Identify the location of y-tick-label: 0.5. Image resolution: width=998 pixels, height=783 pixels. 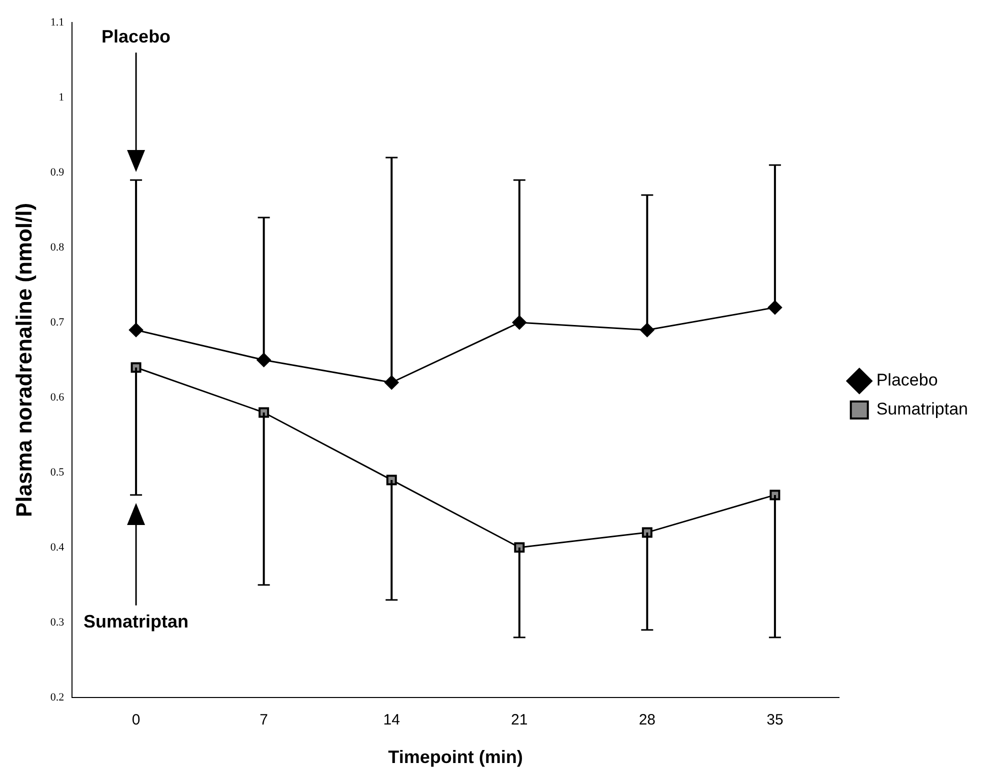
(57, 472).